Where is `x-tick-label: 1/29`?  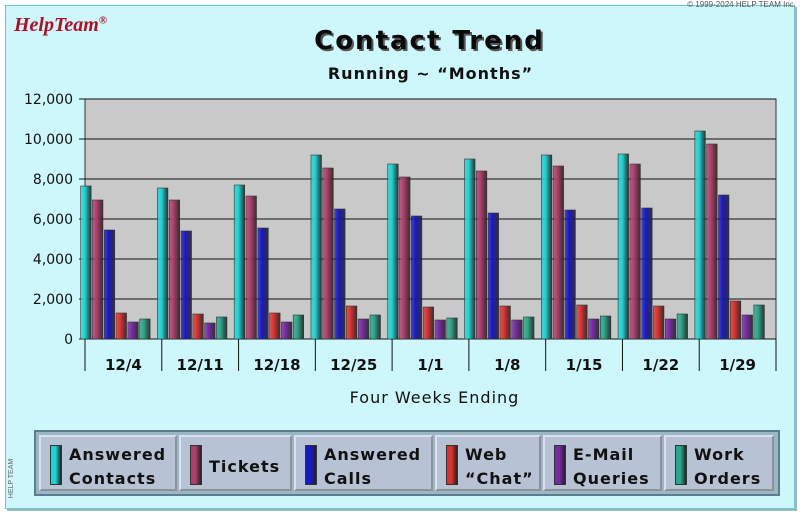 x-tick-label: 1/29 is located at coordinates (737, 365).